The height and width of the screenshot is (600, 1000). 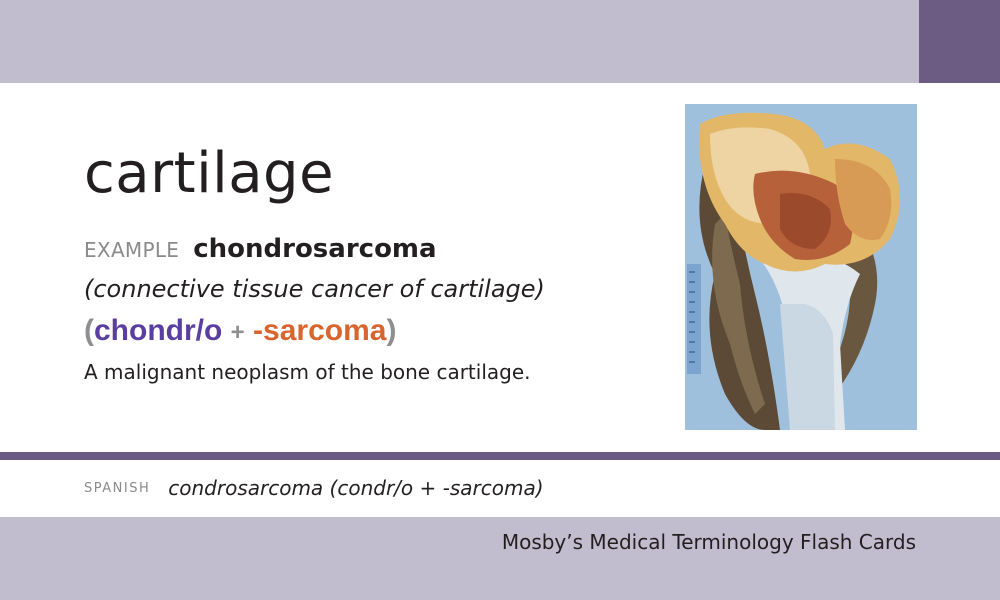 What do you see at coordinates (959, 41) in the screenshot?
I see `top-accent-block` at bounding box center [959, 41].